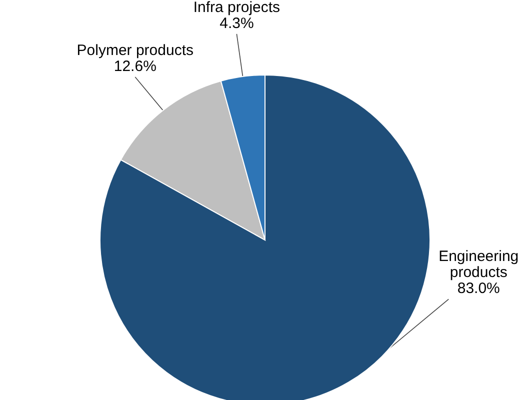 The width and height of the screenshot is (531, 400). I want to click on slice-label: Engineering products, so click(478, 265).